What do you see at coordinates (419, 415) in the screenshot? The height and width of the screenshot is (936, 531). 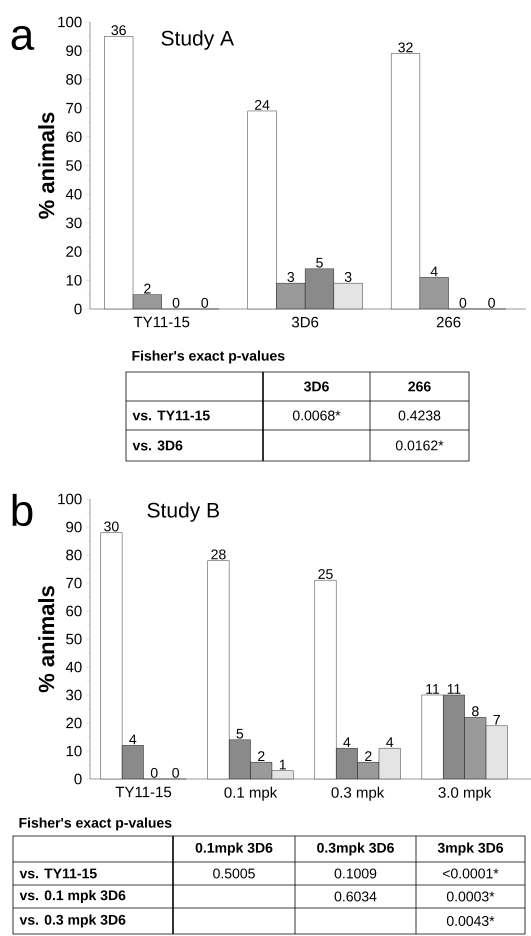 I see `text: 0.4238` at bounding box center [419, 415].